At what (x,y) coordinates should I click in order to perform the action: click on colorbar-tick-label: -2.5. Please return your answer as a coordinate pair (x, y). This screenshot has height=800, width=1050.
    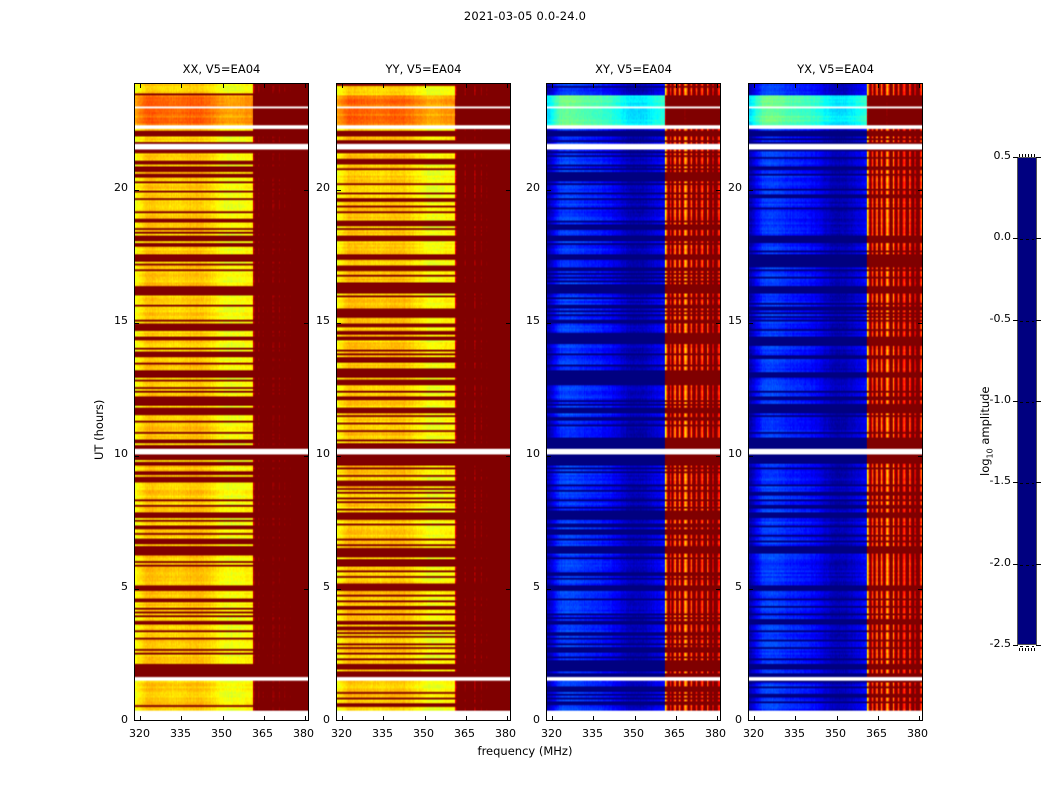
    Looking at the image, I should click on (1000, 643).